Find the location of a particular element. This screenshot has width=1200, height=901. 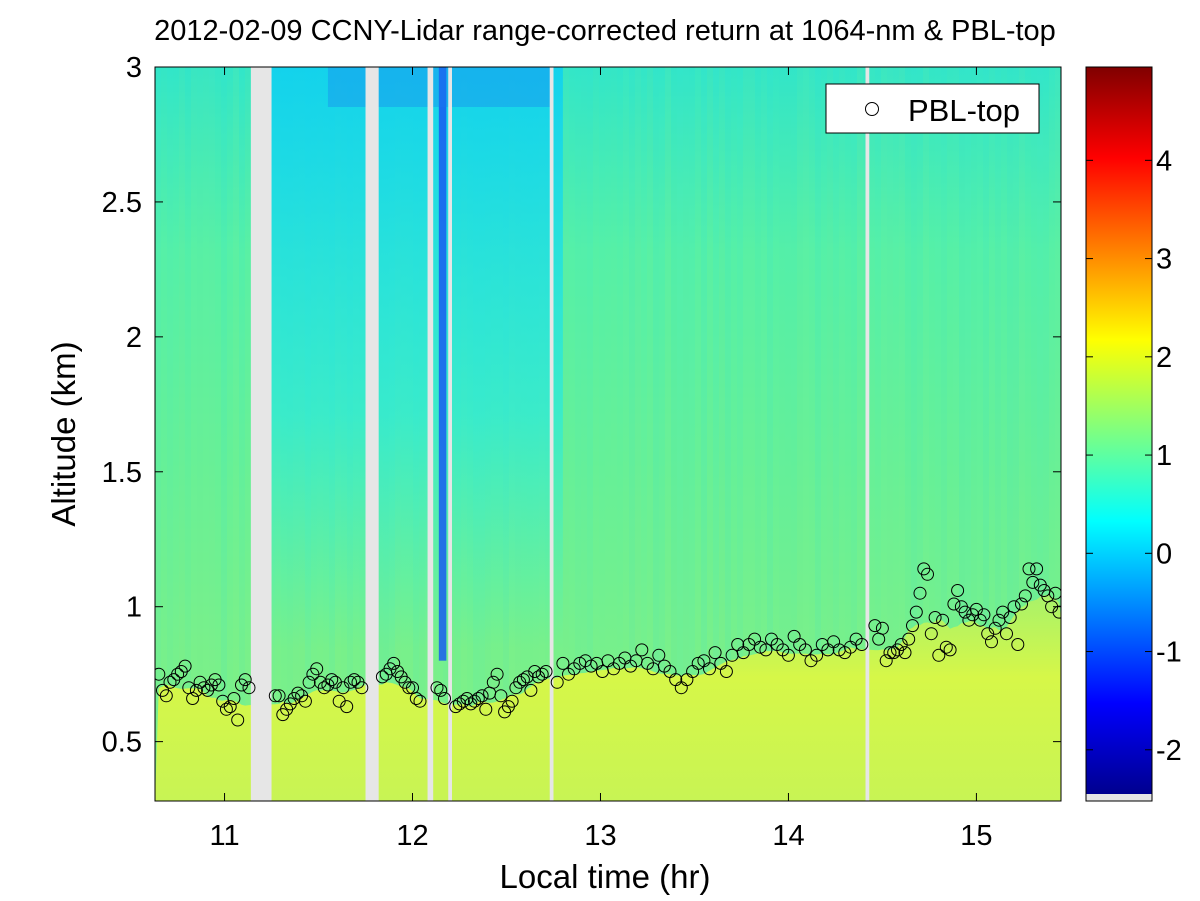

colorbar: -2 -1 0 1 2 3 4 is located at coordinates (1133, 434).